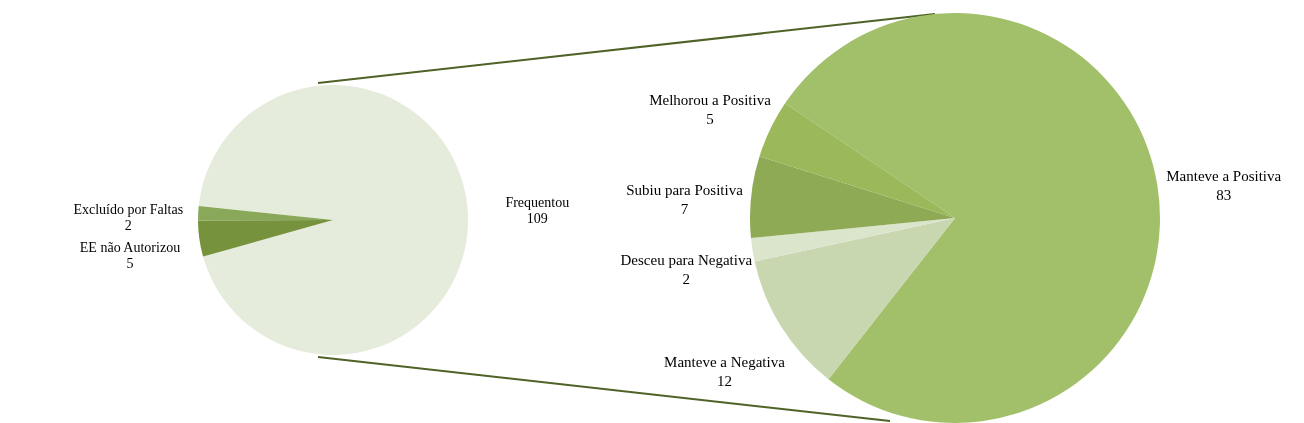 The height and width of the screenshot is (423, 1304). What do you see at coordinates (1224, 175) in the screenshot?
I see `slice-label: Manteve a Positiva` at bounding box center [1224, 175].